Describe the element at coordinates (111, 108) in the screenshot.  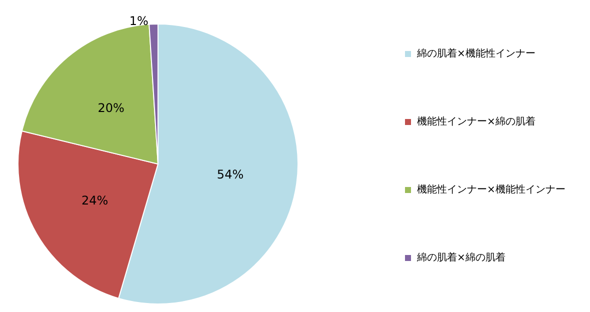
I see `data-label: 20%` at that location.